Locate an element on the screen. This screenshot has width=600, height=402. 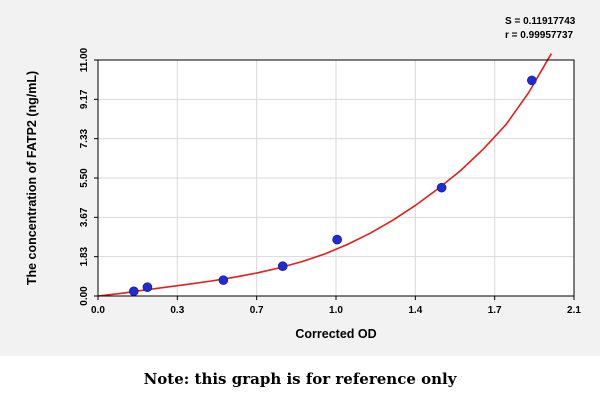
y-tick-label: 11.00 is located at coordinates (84, 59).